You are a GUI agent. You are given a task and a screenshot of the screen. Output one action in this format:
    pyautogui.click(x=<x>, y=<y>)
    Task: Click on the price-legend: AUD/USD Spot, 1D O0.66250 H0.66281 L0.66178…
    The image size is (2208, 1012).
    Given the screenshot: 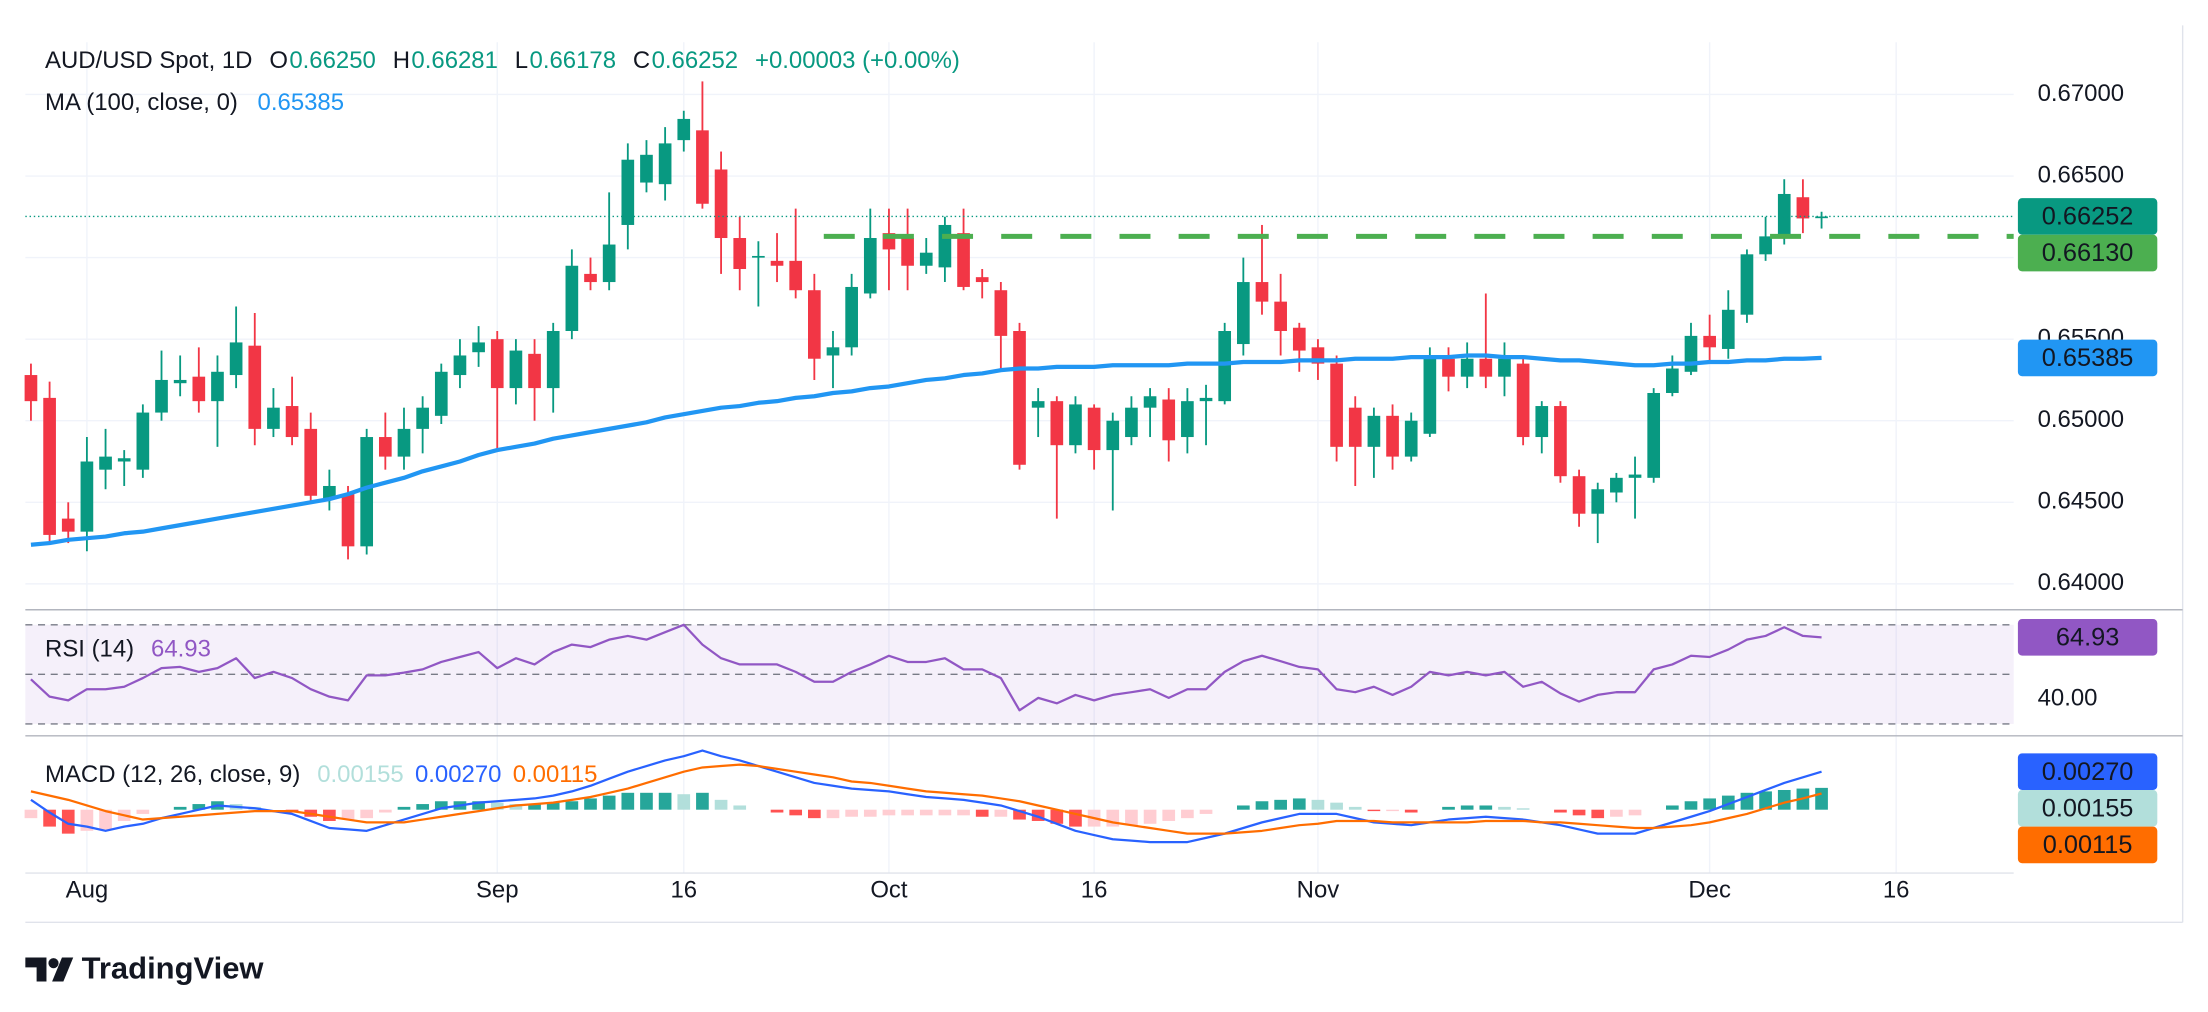 What is the action you would take?
    pyautogui.click(x=502, y=60)
    